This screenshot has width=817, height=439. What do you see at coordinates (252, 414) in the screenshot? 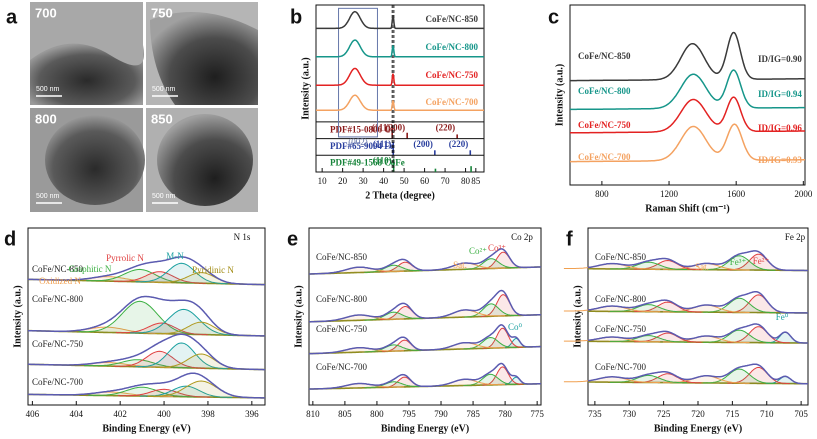
I see `x-tick-label: 396` at bounding box center [252, 414].